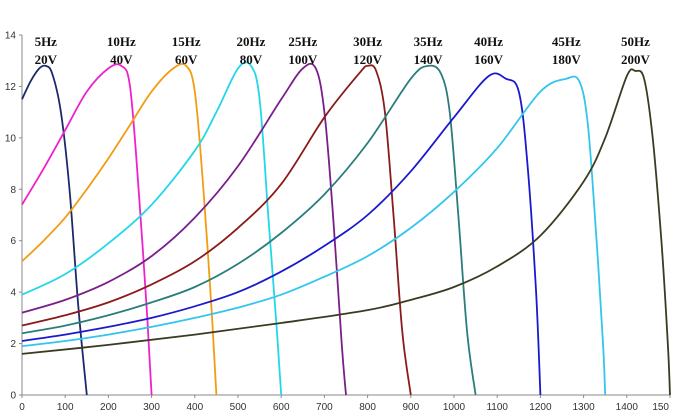 The width and height of the screenshot is (675, 420). What do you see at coordinates (13, 293) in the screenshot?
I see `y-tick-label: 4` at bounding box center [13, 293].